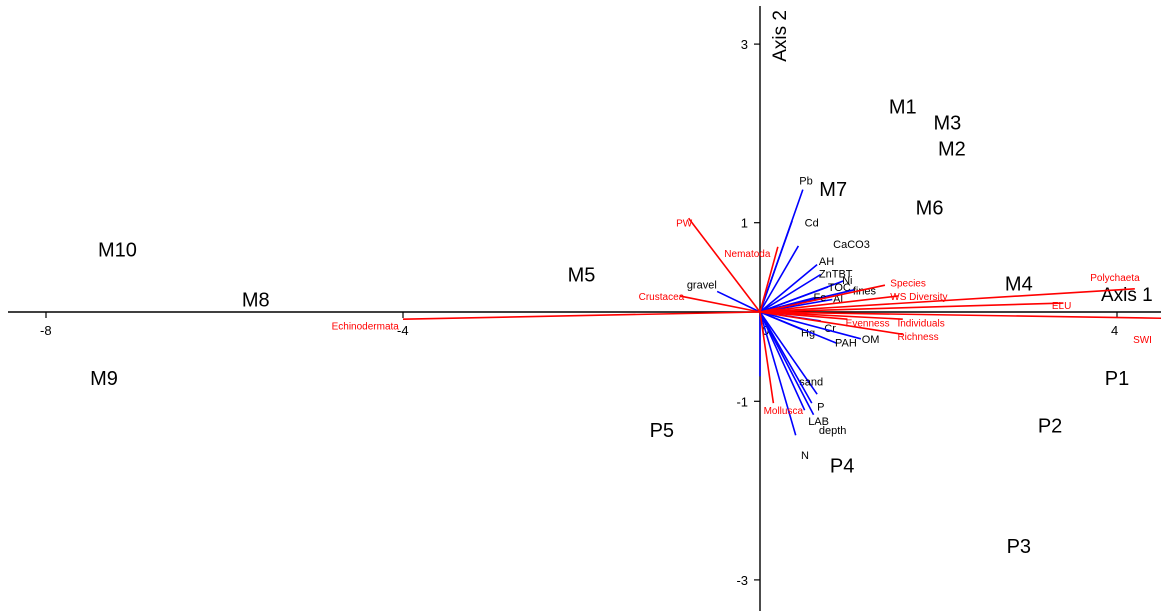  Describe the element at coordinates (851, 245) in the screenshot. I see `env-vector-label: CaCO3` at that location.